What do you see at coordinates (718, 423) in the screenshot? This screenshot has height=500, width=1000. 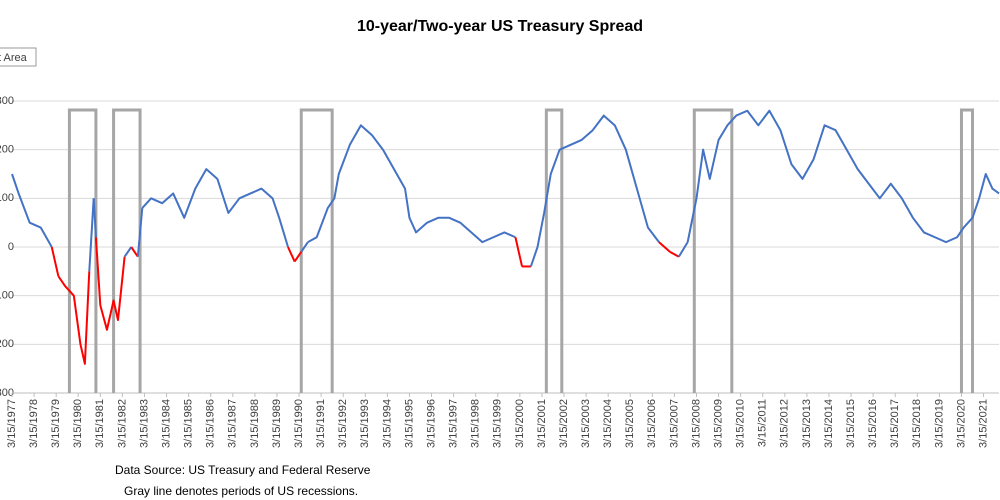 I see `x-tick-label: 3/15/2009` at bounding box center [718, 423].